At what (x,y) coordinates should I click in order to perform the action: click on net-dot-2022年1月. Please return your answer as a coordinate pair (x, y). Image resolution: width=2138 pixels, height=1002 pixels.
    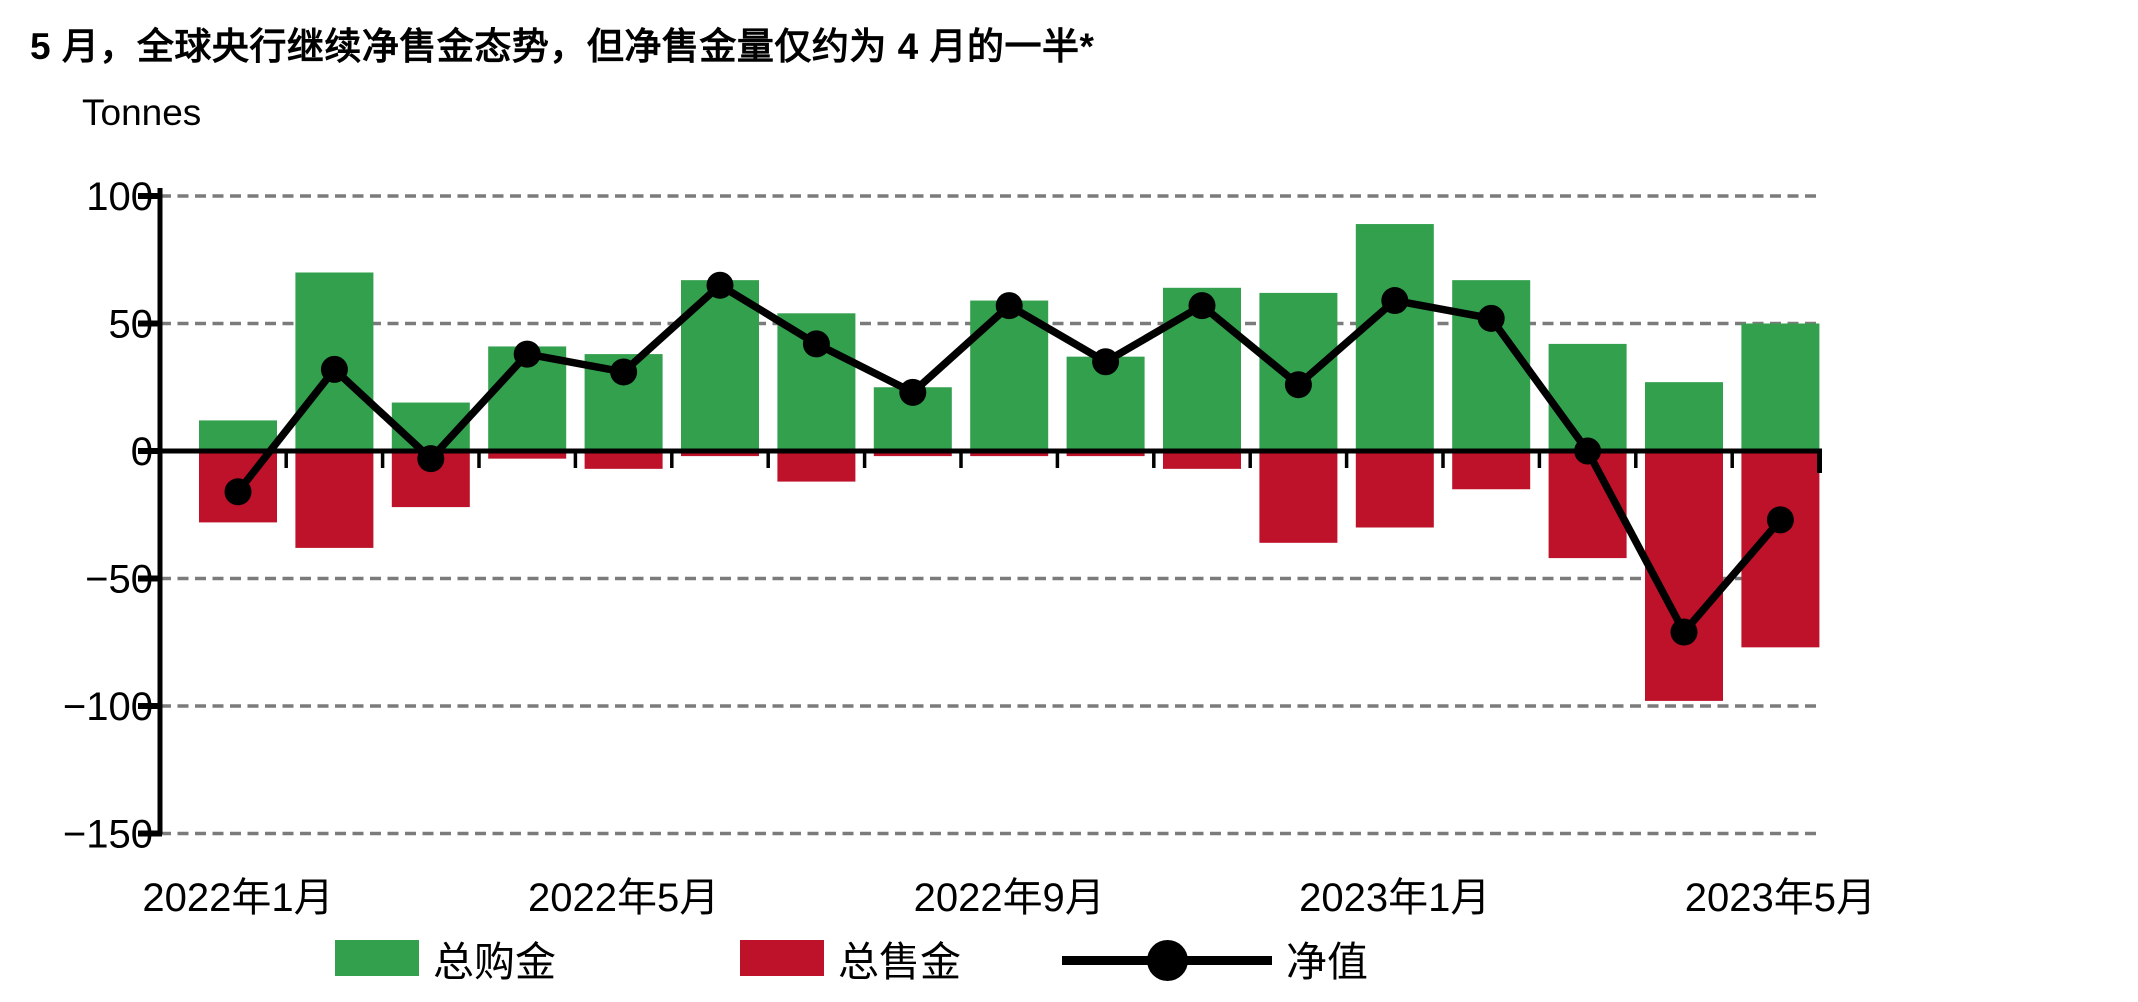
    Looking at the image, I should click on (238, 492).